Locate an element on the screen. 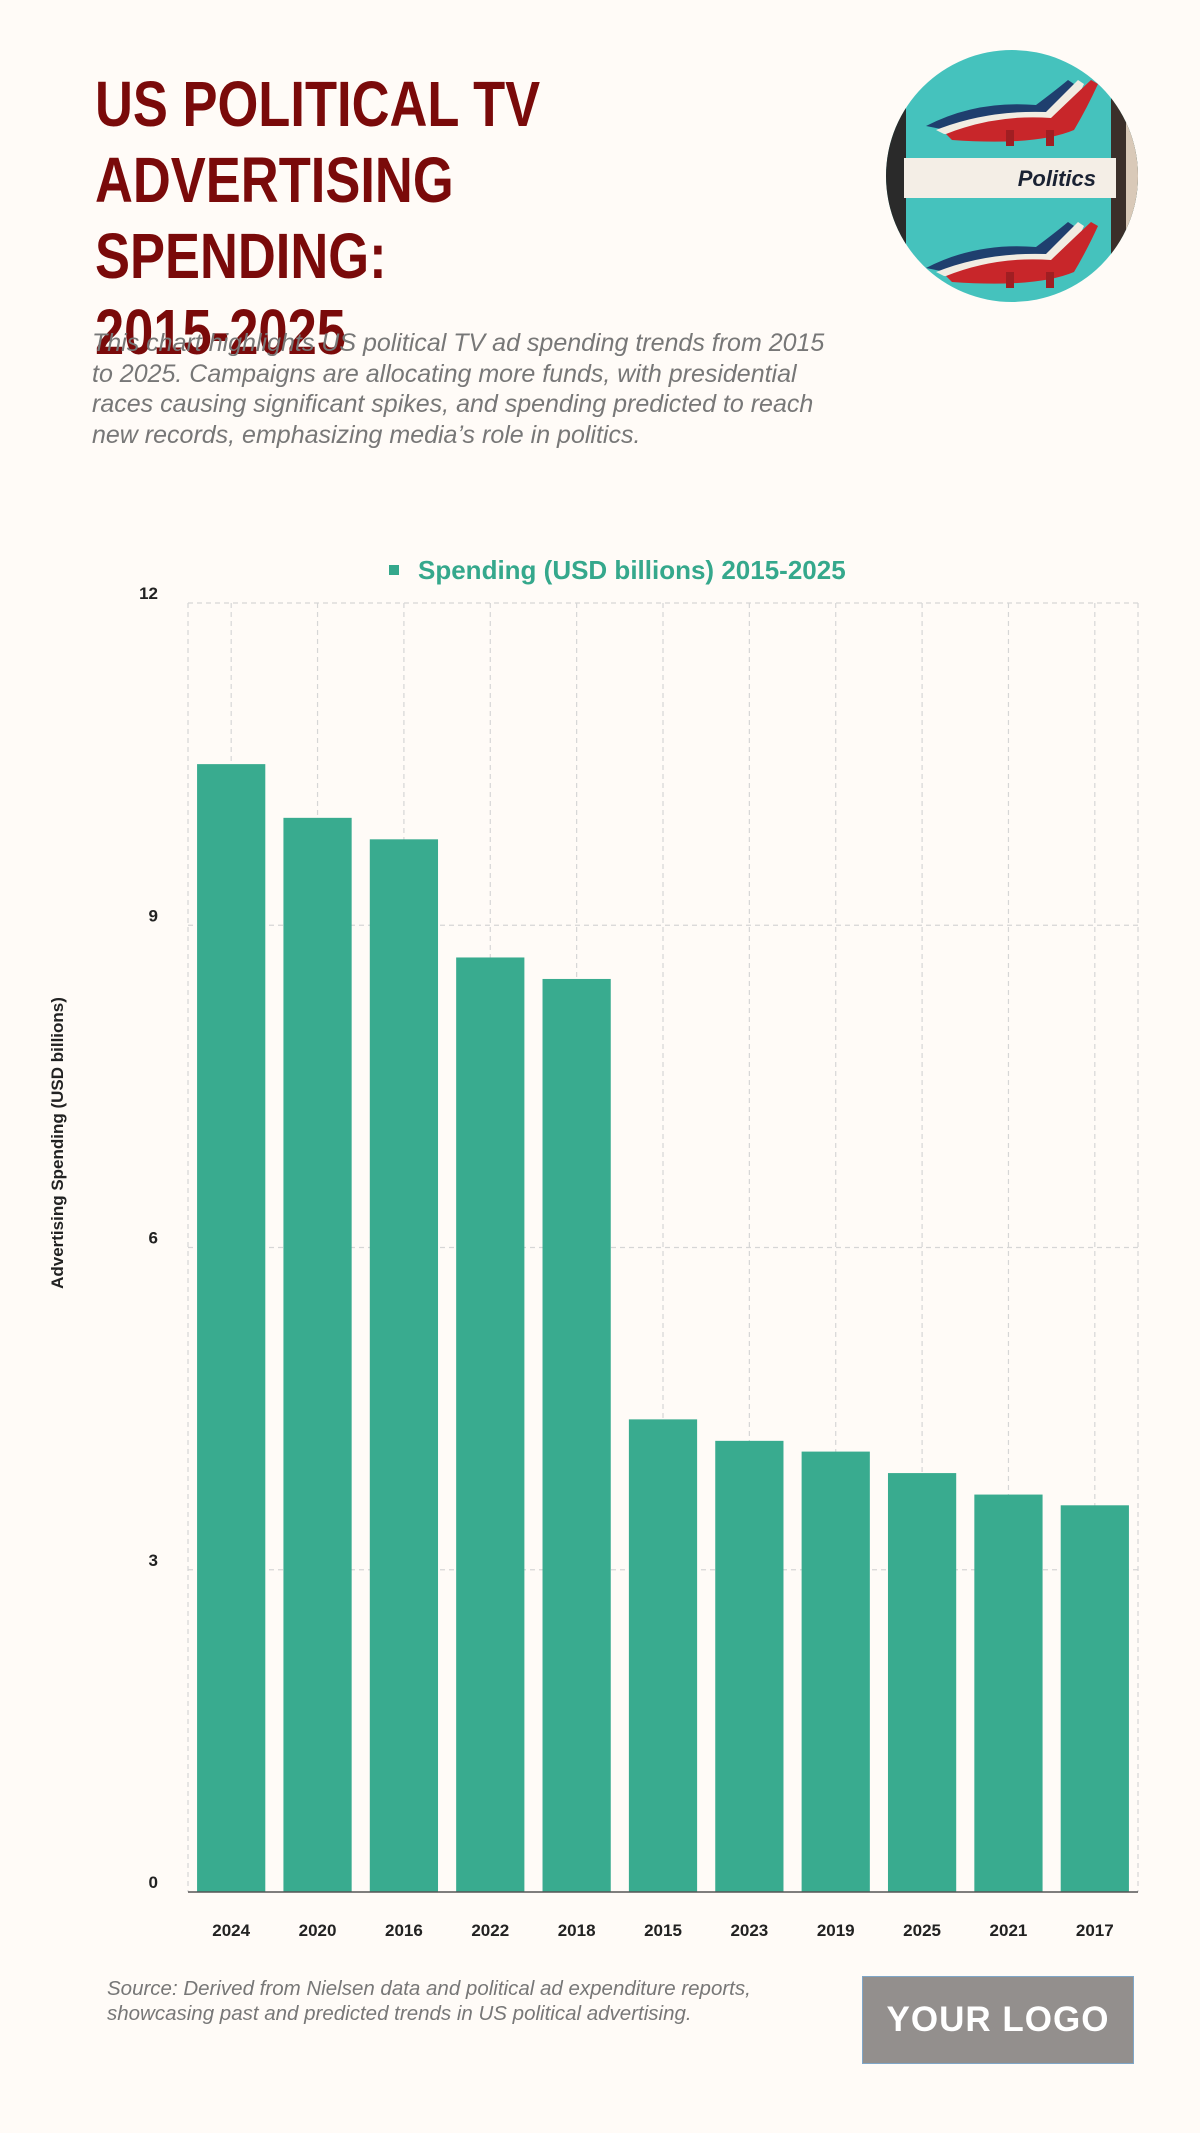 The width and height of the screenshot is (1200, 2133). chart-legend: Spending (USD billions) 2015-2025 is located at coordinates (617, 570).